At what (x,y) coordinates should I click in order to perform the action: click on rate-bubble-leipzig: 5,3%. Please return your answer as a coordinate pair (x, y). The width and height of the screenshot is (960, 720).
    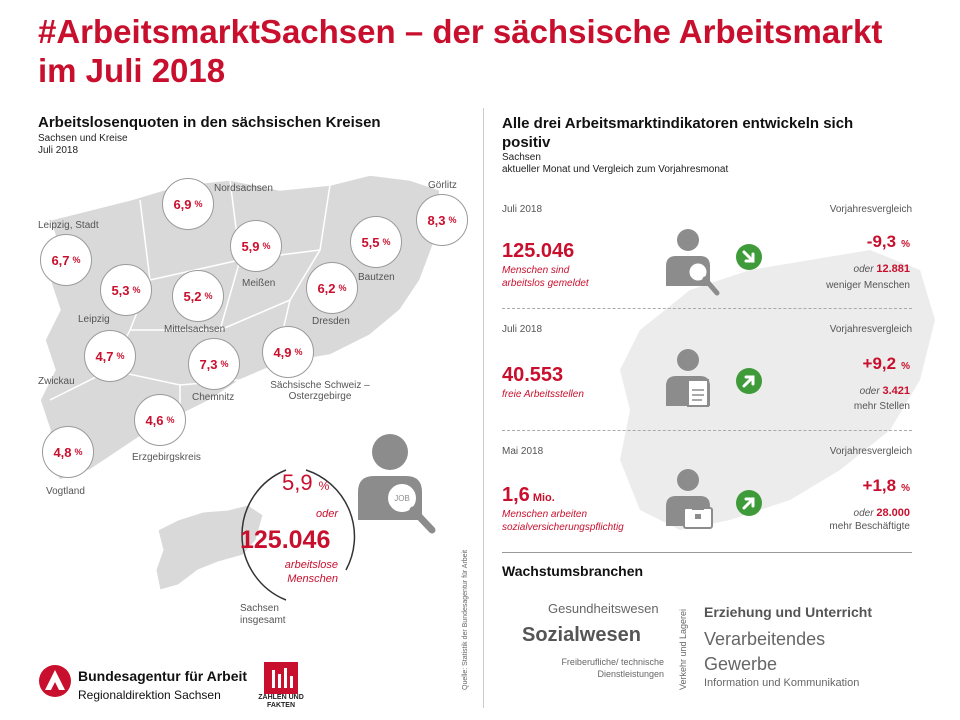
    Looking at the image, I should click on (126, 290).